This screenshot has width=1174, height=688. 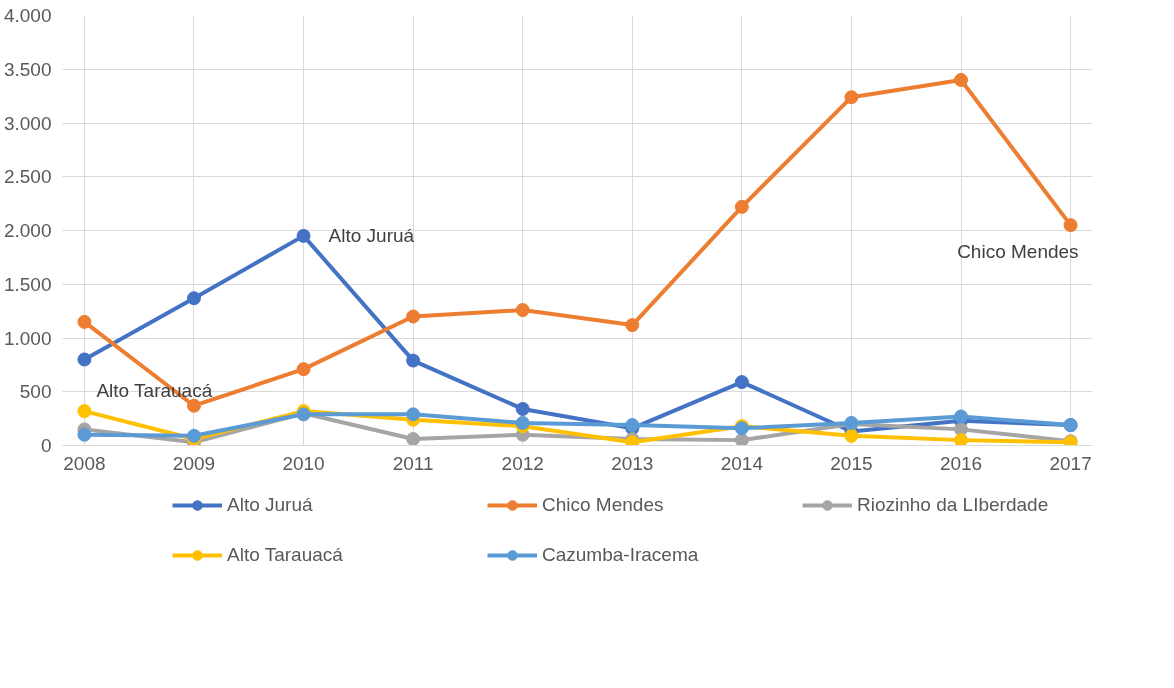 What do you see at coordinates (1018, 252) in the screenshot?
I see `annotation: Chico Mendes` at bounding box center [1018, 252].